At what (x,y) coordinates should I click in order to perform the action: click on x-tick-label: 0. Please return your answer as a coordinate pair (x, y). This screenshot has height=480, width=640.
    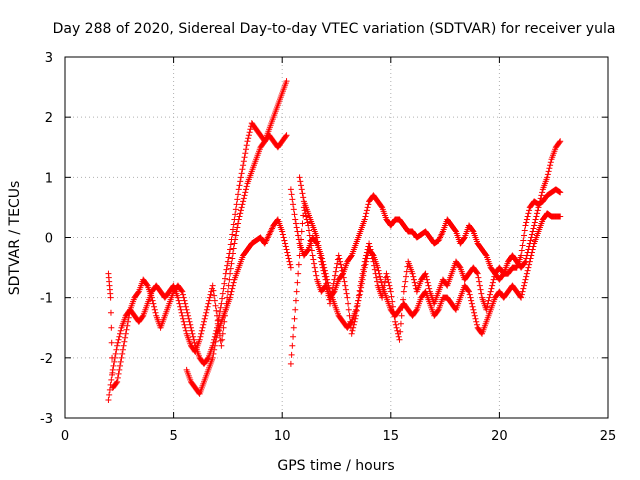
    Looking at the image, I should click on (65, 436).